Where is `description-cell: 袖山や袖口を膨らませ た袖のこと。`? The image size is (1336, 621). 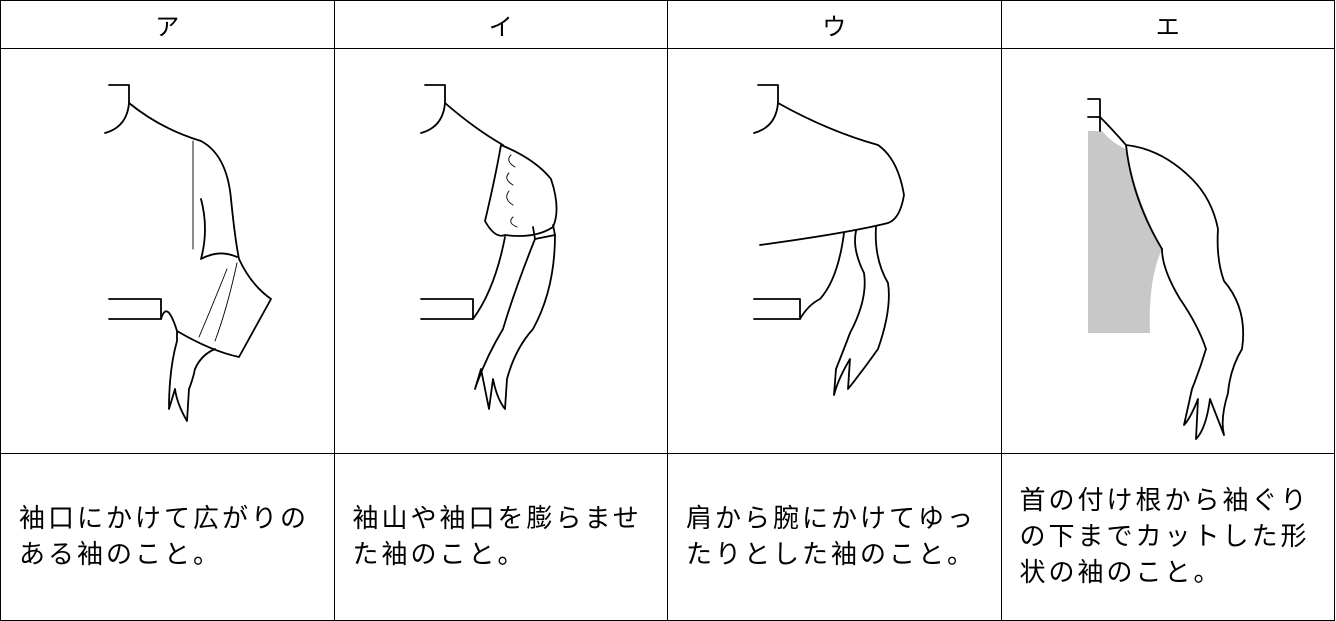
description-cell: 袖山や袖口を膨らませ た袖のこと。 is located at coordinates (500, 537).